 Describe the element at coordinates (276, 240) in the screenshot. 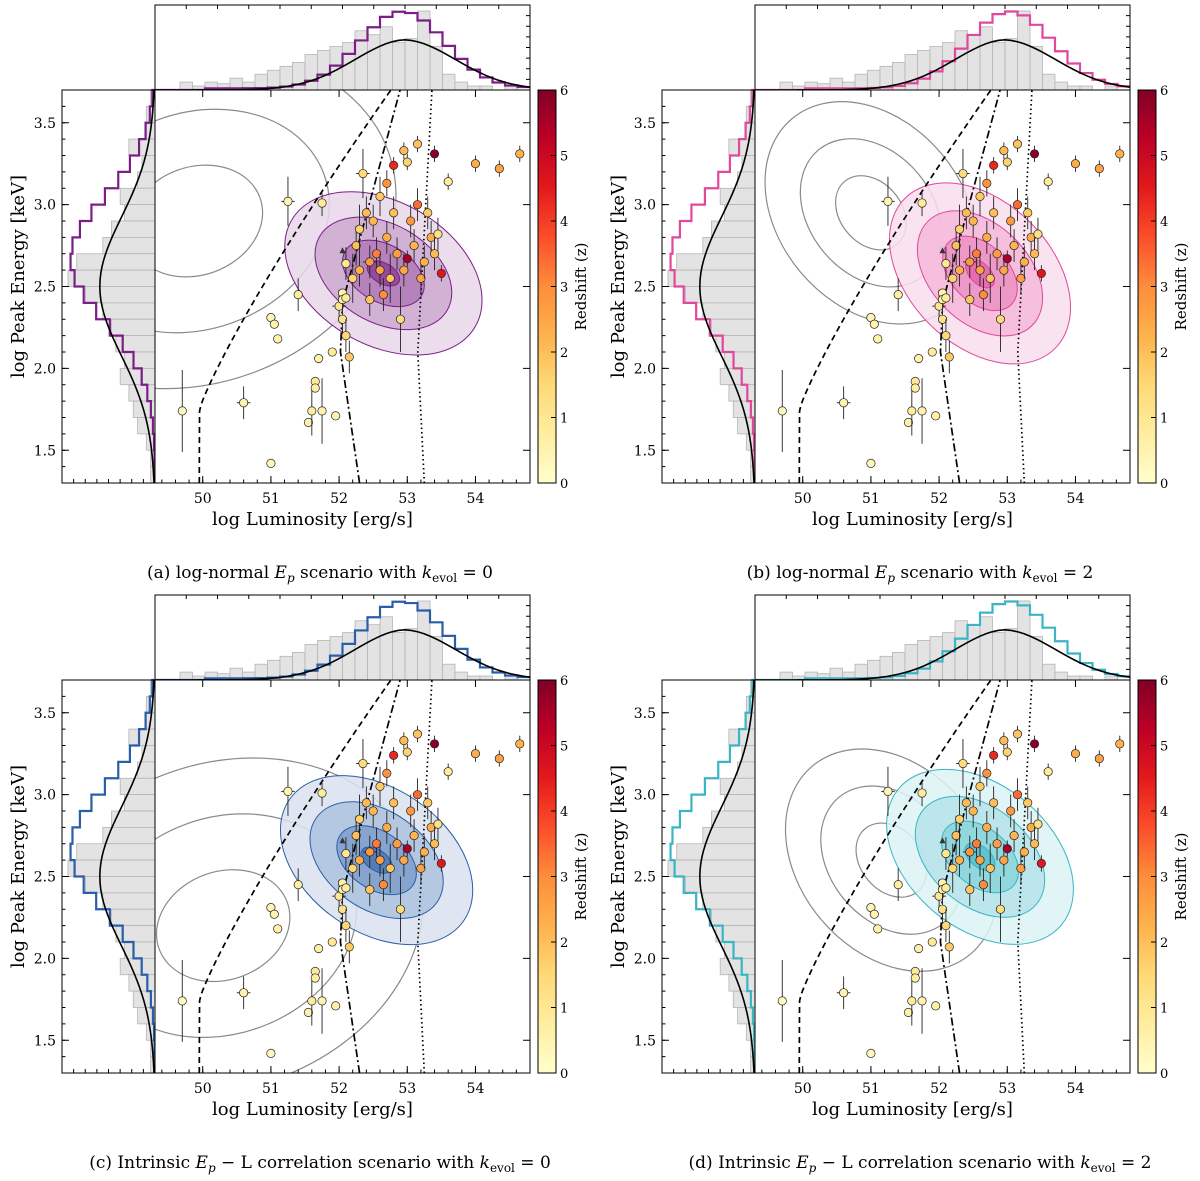

I see `intrinsic-contour` at that location.